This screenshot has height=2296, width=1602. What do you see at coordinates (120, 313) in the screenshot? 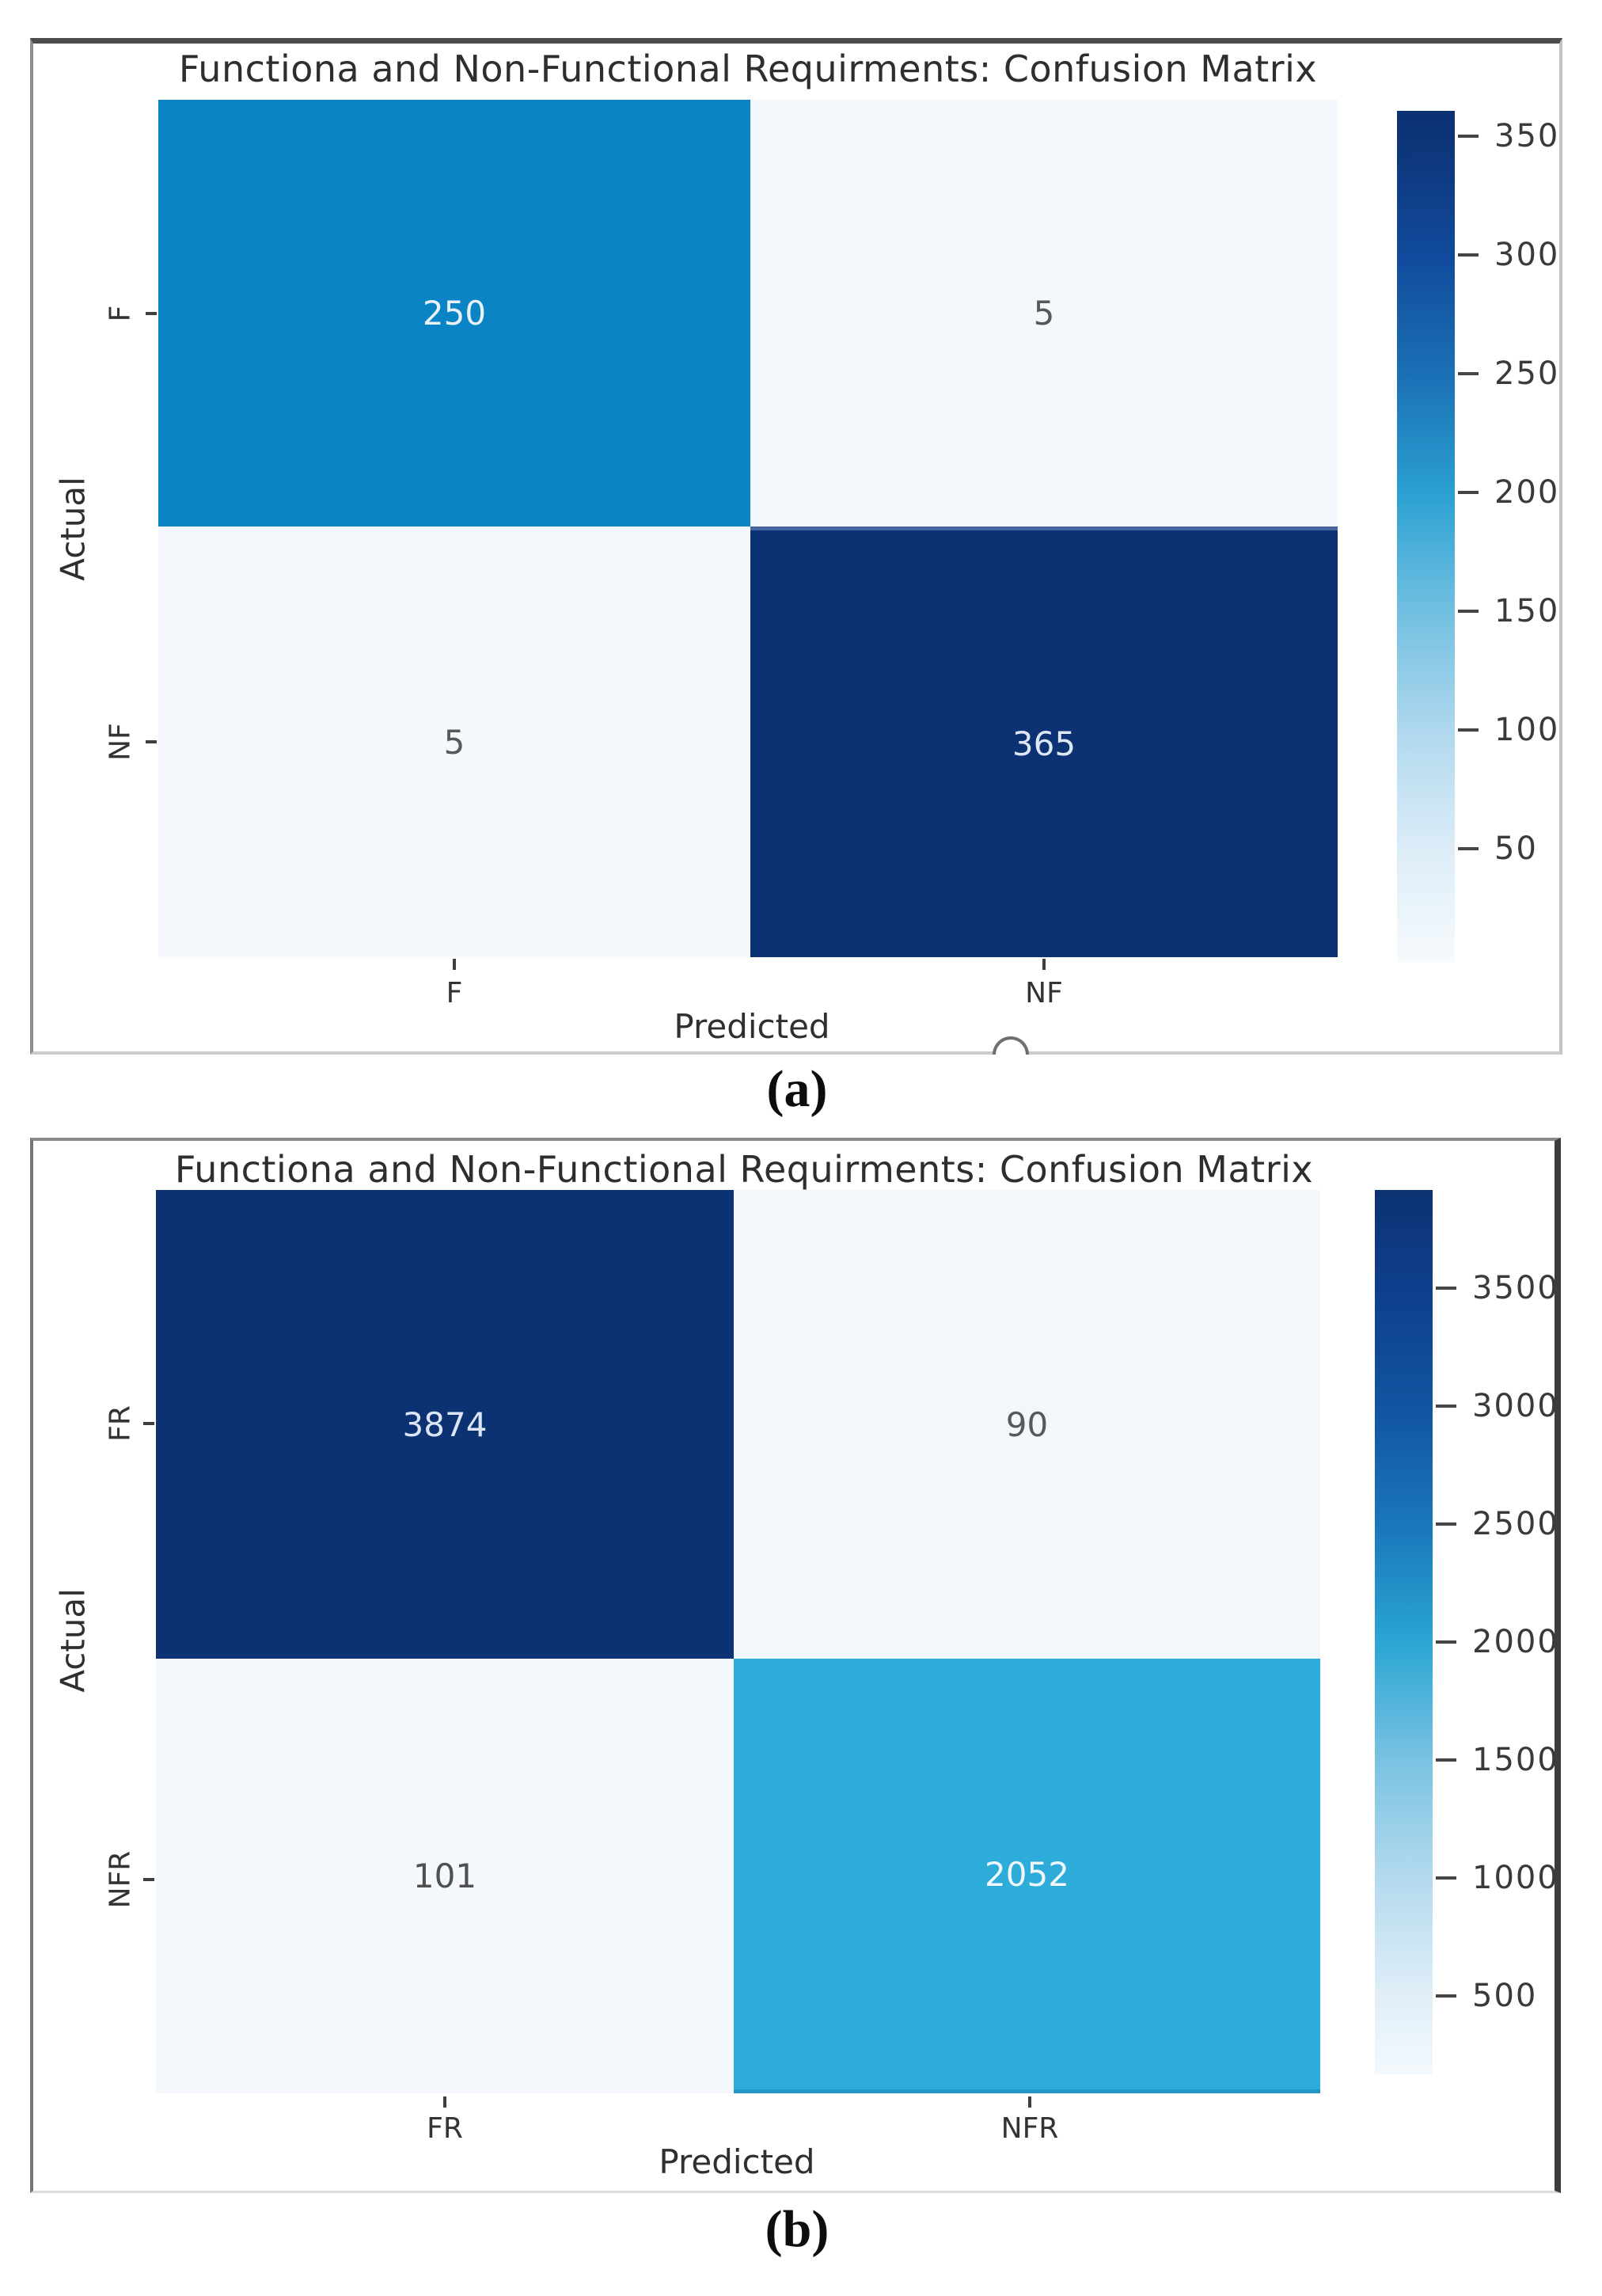
I see `y-tick-label: F` at bounding box center [120, 313].